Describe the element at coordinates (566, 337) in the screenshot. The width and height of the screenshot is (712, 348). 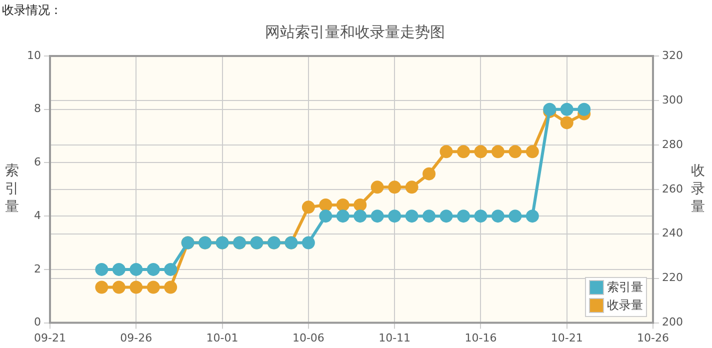
I see `x-tick-label: 10-21` at that location.